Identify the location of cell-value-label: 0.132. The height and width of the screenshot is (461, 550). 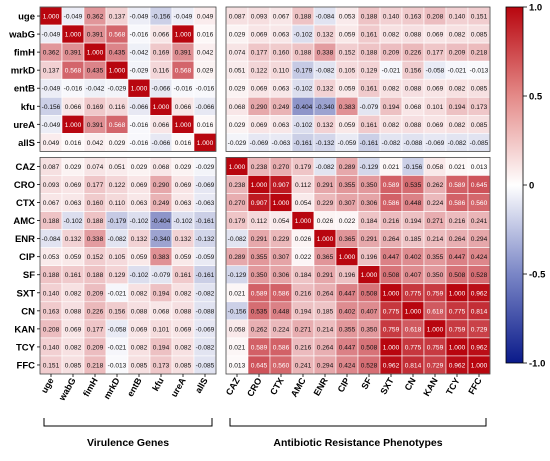
(325, 35).